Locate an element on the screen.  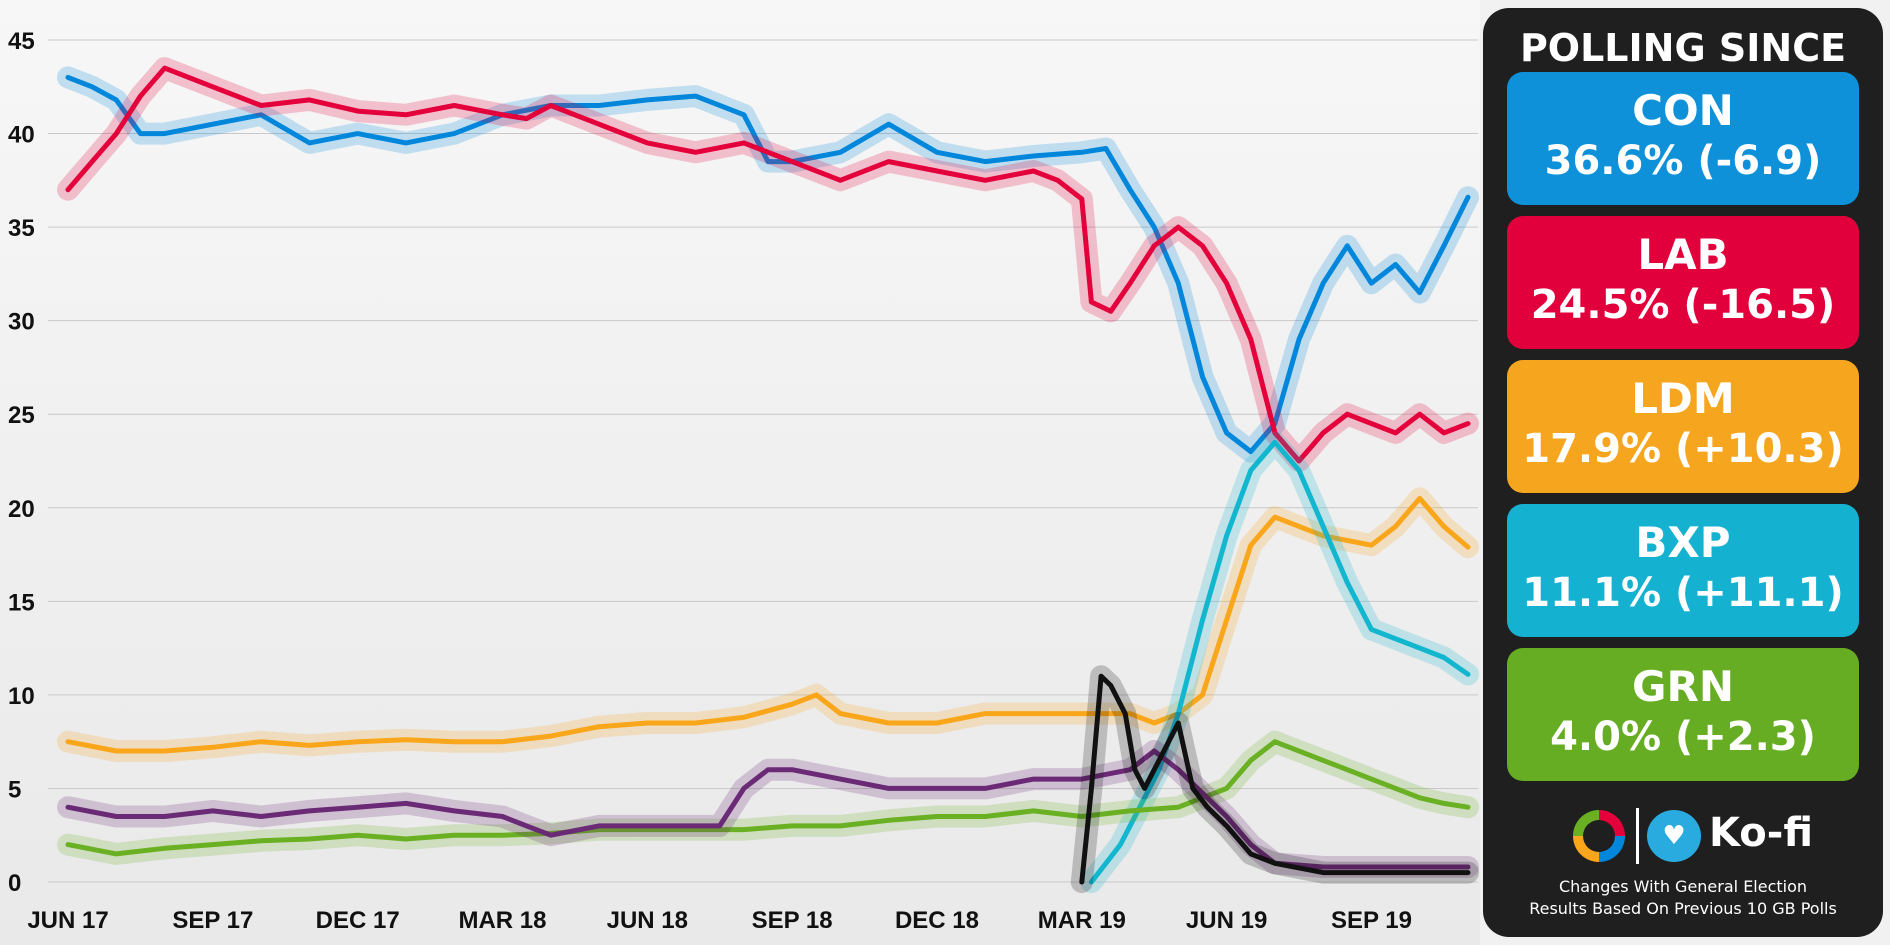
x-tick-label: DEC 18 is located at coordinates (937, 920).